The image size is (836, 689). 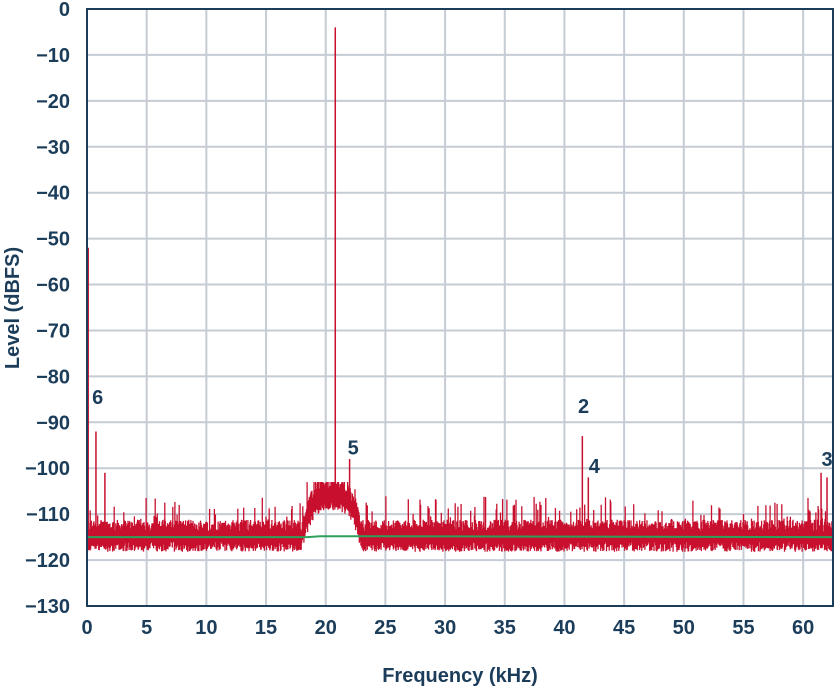 I want to click on x-tick-label: 10, so click(x=206, y=628).